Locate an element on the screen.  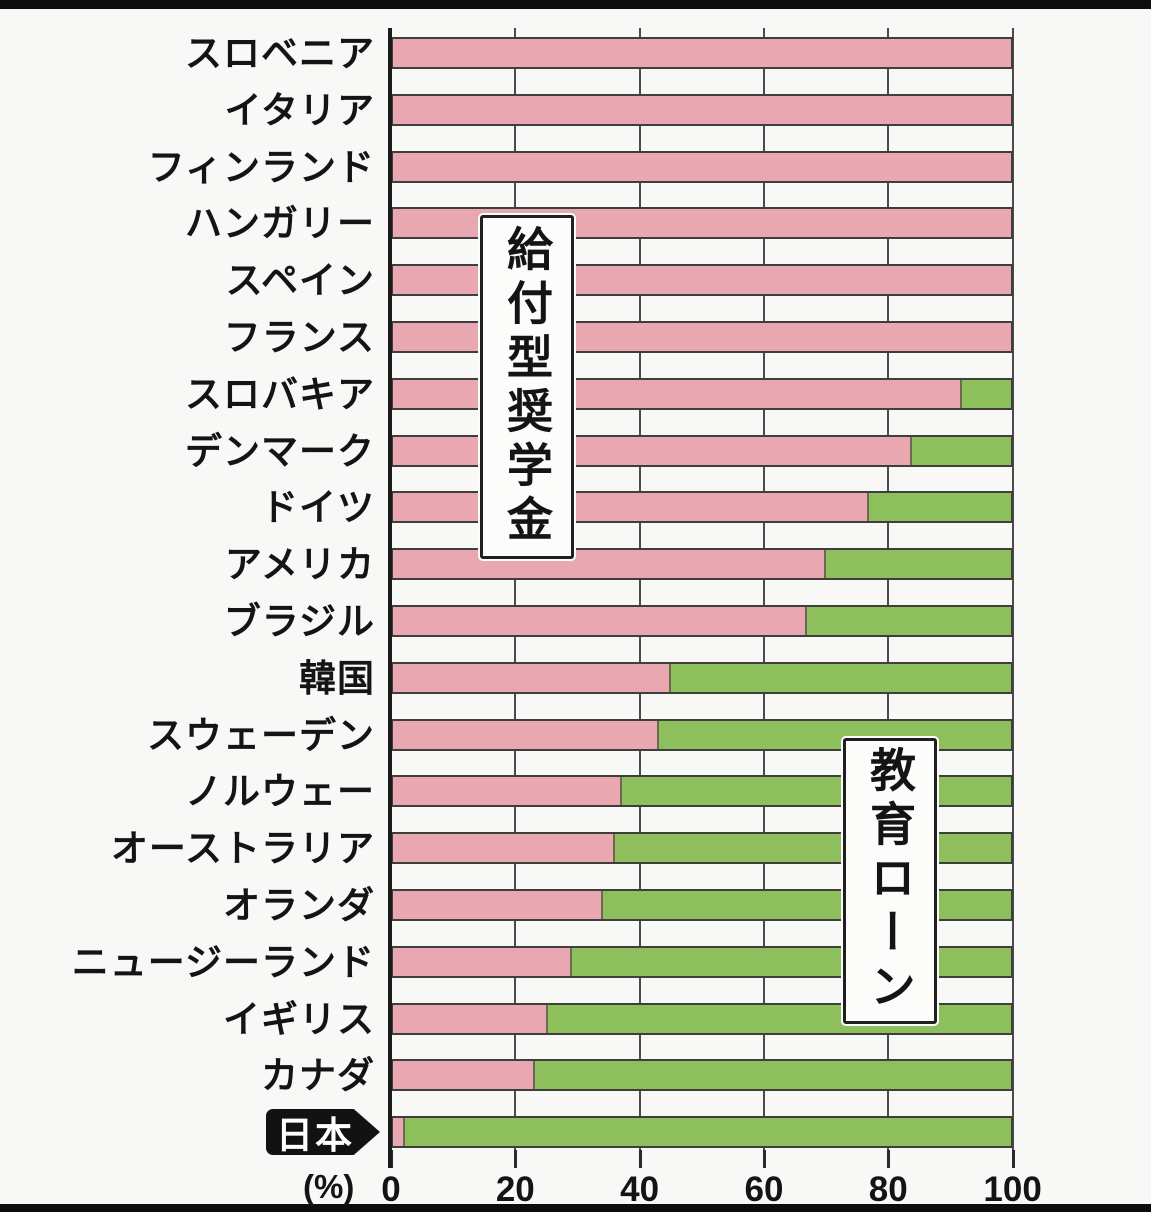
percent-unit-label: (%) is located at coordinates (329, 1186).